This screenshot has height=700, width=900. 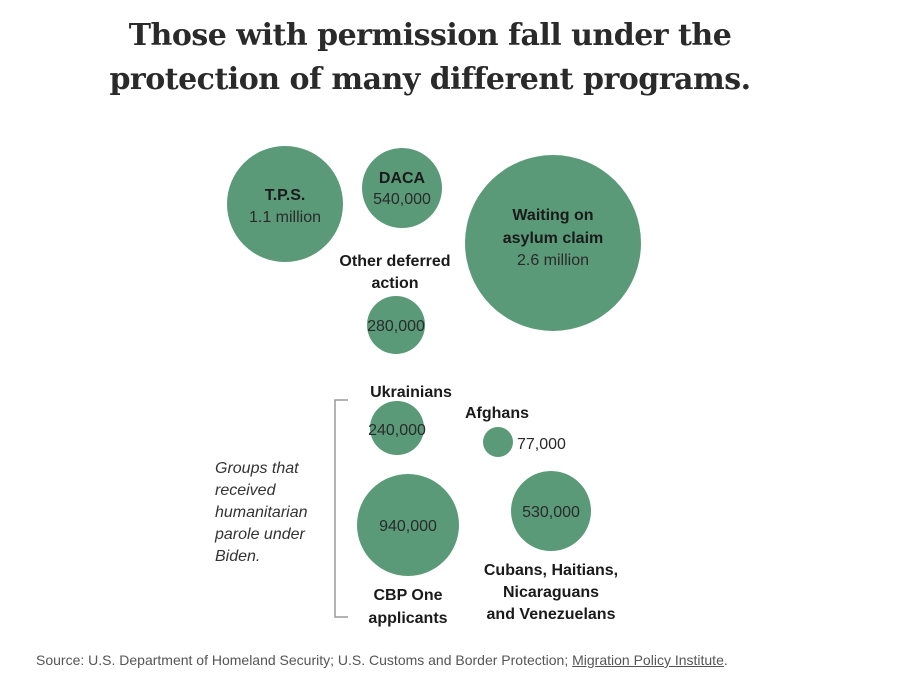 I want to click on label-asylum-name-2: asylum claim, so click(x=553, y=238).